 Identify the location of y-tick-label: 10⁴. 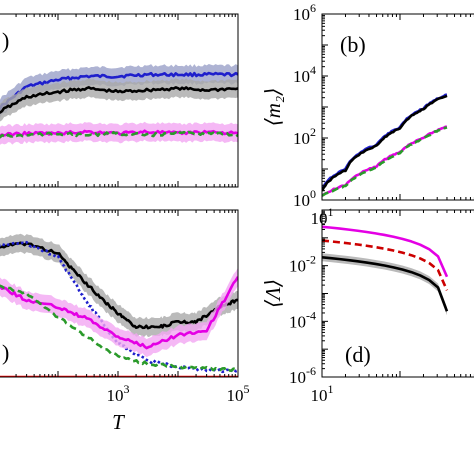
(304, 74).